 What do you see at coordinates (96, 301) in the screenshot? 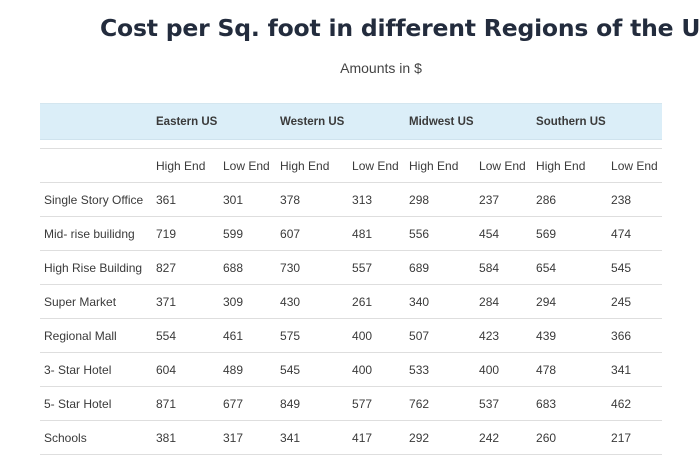
I see `row-label: Super Market` at bounding box center [96, 301].